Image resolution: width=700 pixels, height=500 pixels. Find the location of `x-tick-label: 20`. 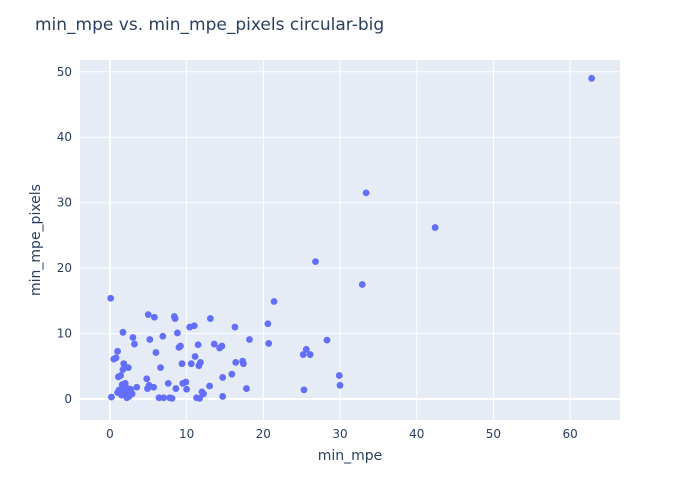

x-tick-label: 20 is located at coordinates (263, 434).